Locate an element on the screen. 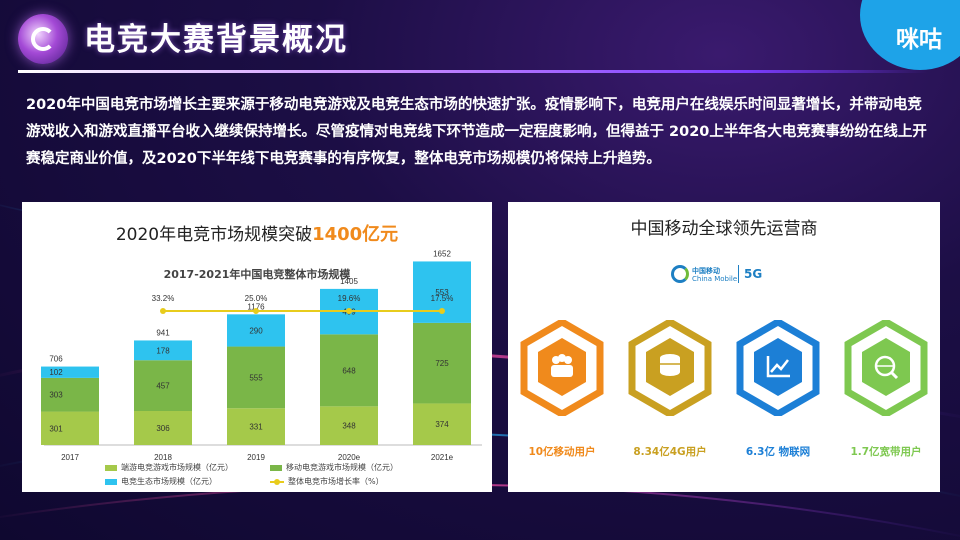 The width and height of the screenshot is (960, 540). title-underline is located at coordinates (473, 71).